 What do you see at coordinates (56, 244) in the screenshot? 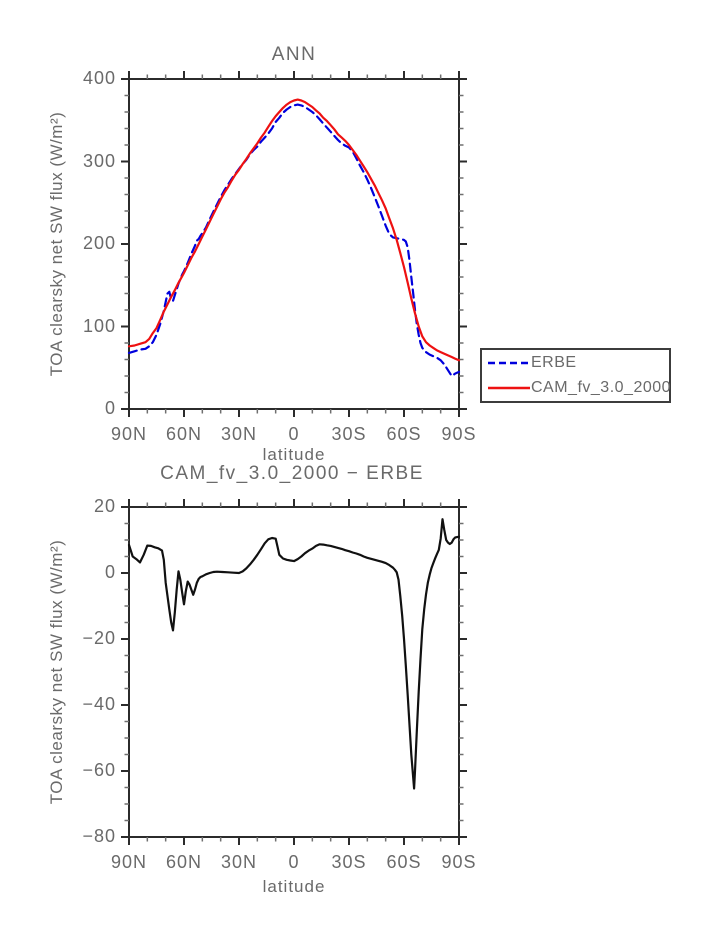
I see `top-chart-y-axis-label: TOA clearsky net SW flux (W/m²)` at bounding box center [56, 244].